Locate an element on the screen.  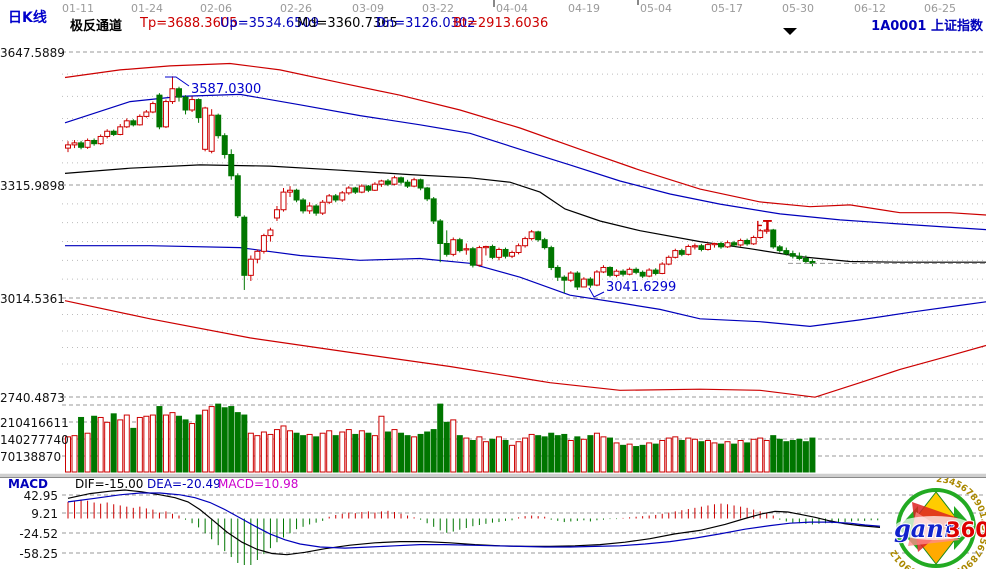
t-marker: ⊦T is located at coordinates (764, 226).